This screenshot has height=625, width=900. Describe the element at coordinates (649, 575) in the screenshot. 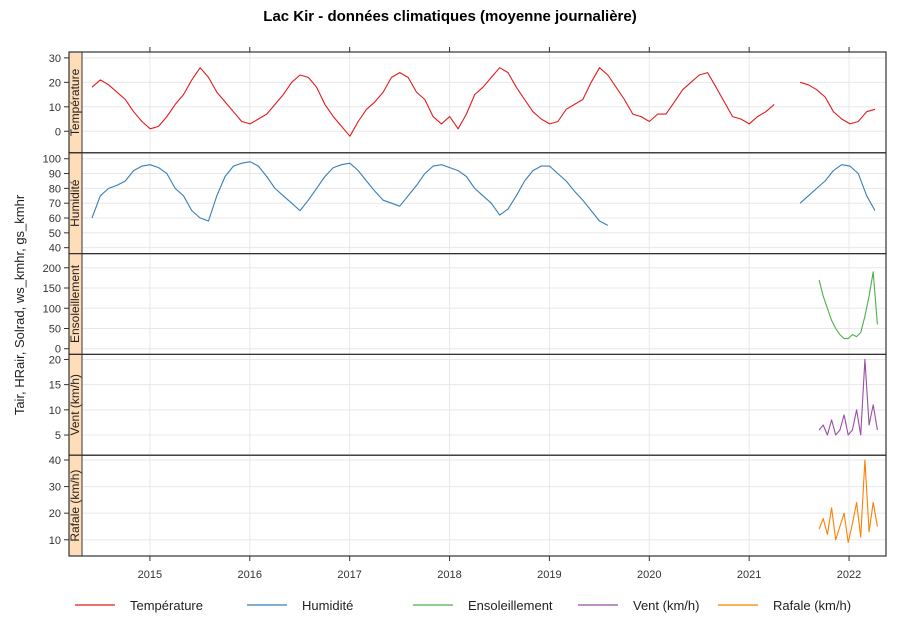

I see `x-tick-label: 2020` at that location.